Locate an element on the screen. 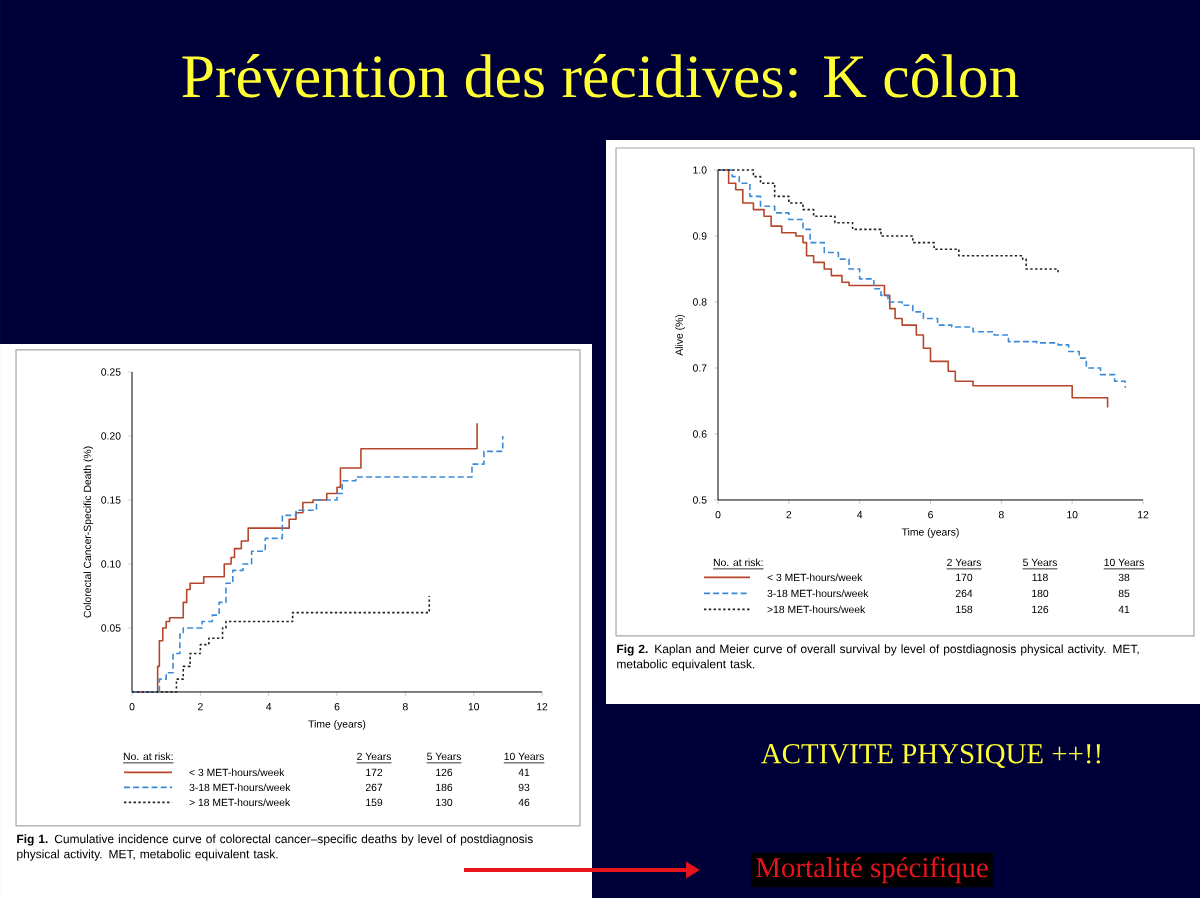  text: Prévention des récidives: K côlon is located at coordinates (600, 76).